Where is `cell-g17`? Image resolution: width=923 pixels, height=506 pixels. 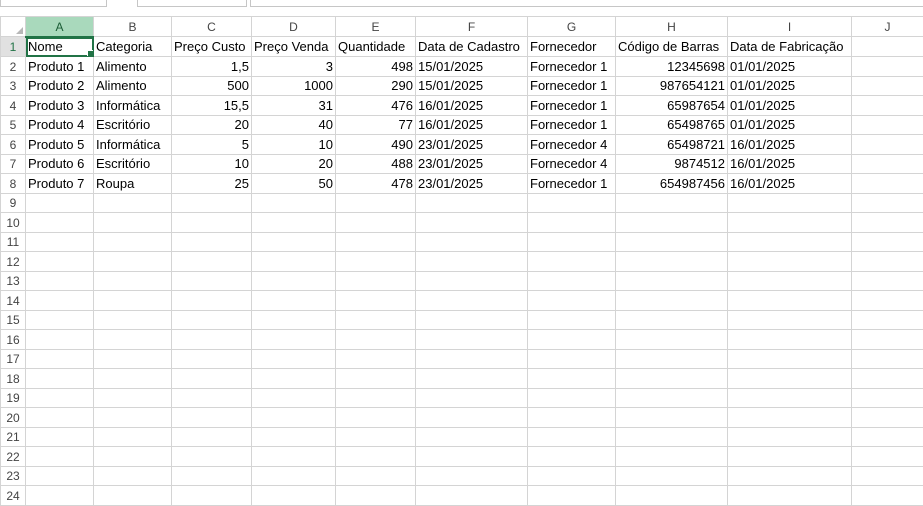 cell-g17 is located at coordinates (571, 359).